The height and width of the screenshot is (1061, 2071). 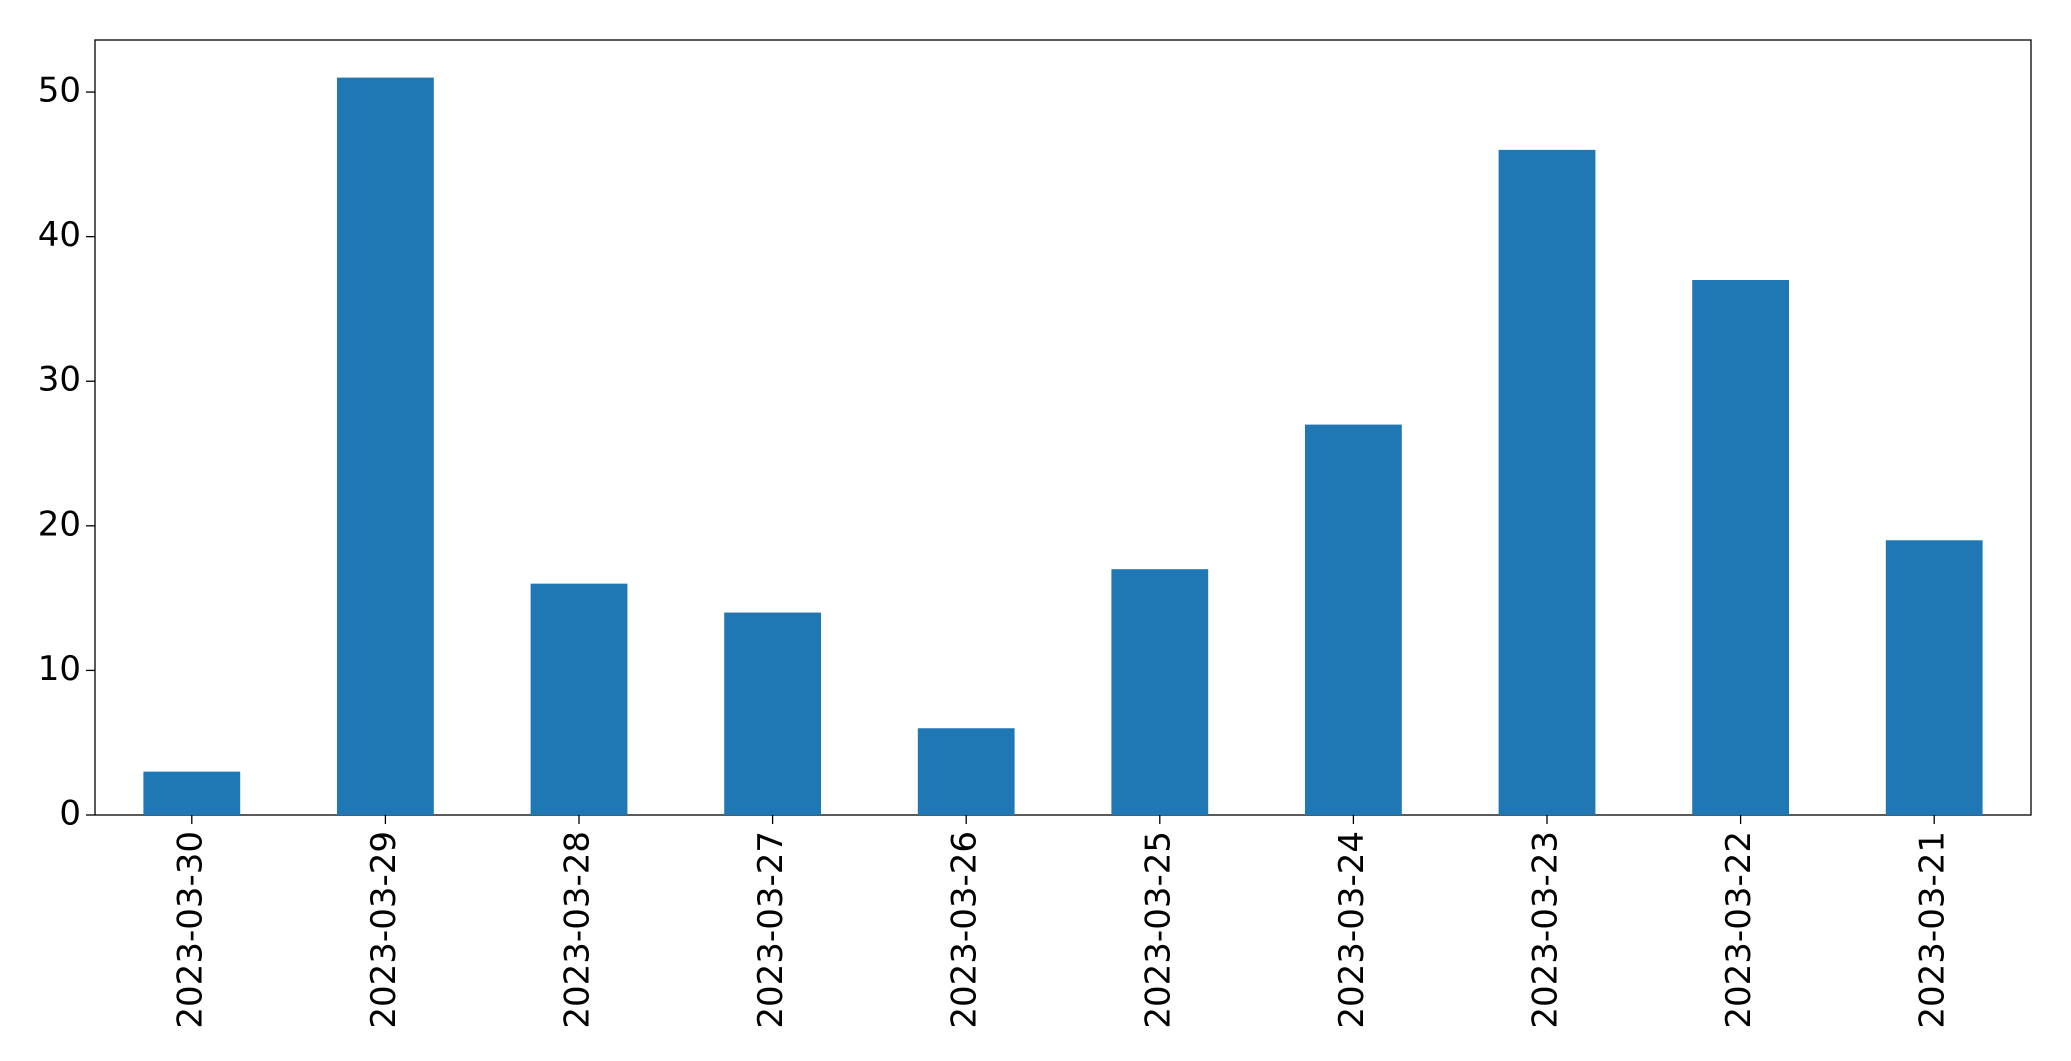 I want to click on y-tick-label: 40, so click(x=59, y=235).